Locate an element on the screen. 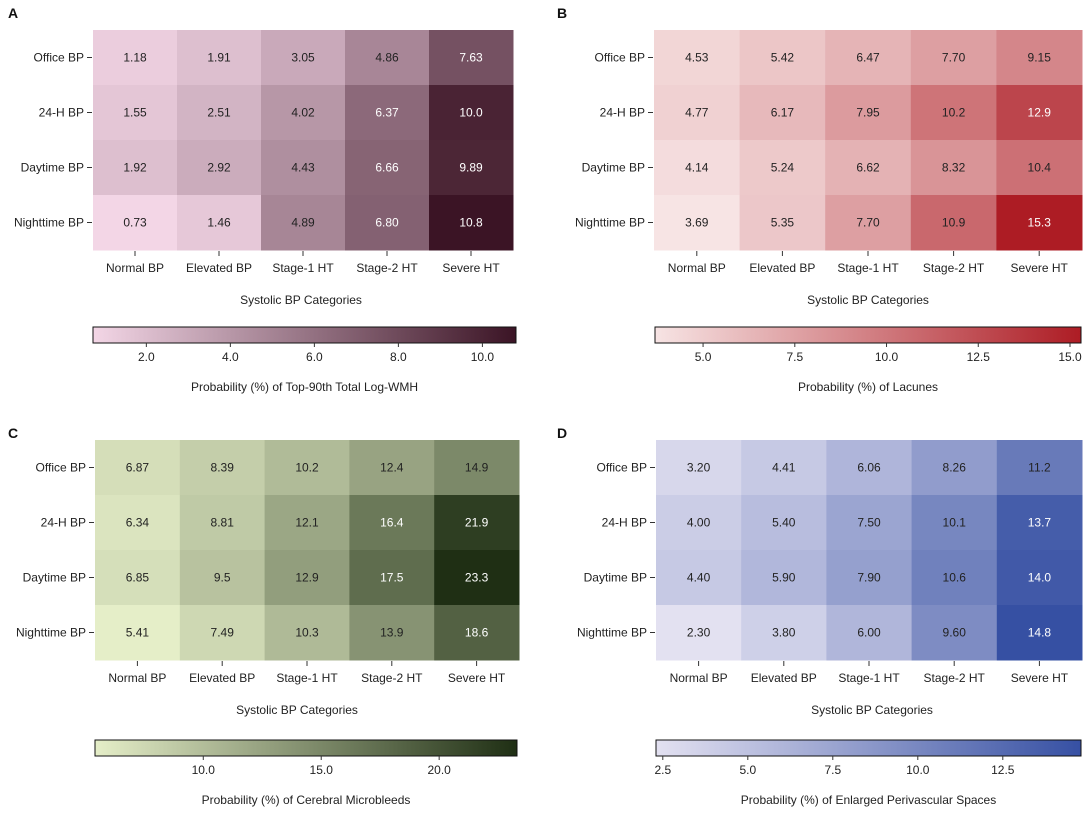 The width and height of the screenshot is (1084, 816). cell-value-label: 12.1 is located at coordinates (307, 523).